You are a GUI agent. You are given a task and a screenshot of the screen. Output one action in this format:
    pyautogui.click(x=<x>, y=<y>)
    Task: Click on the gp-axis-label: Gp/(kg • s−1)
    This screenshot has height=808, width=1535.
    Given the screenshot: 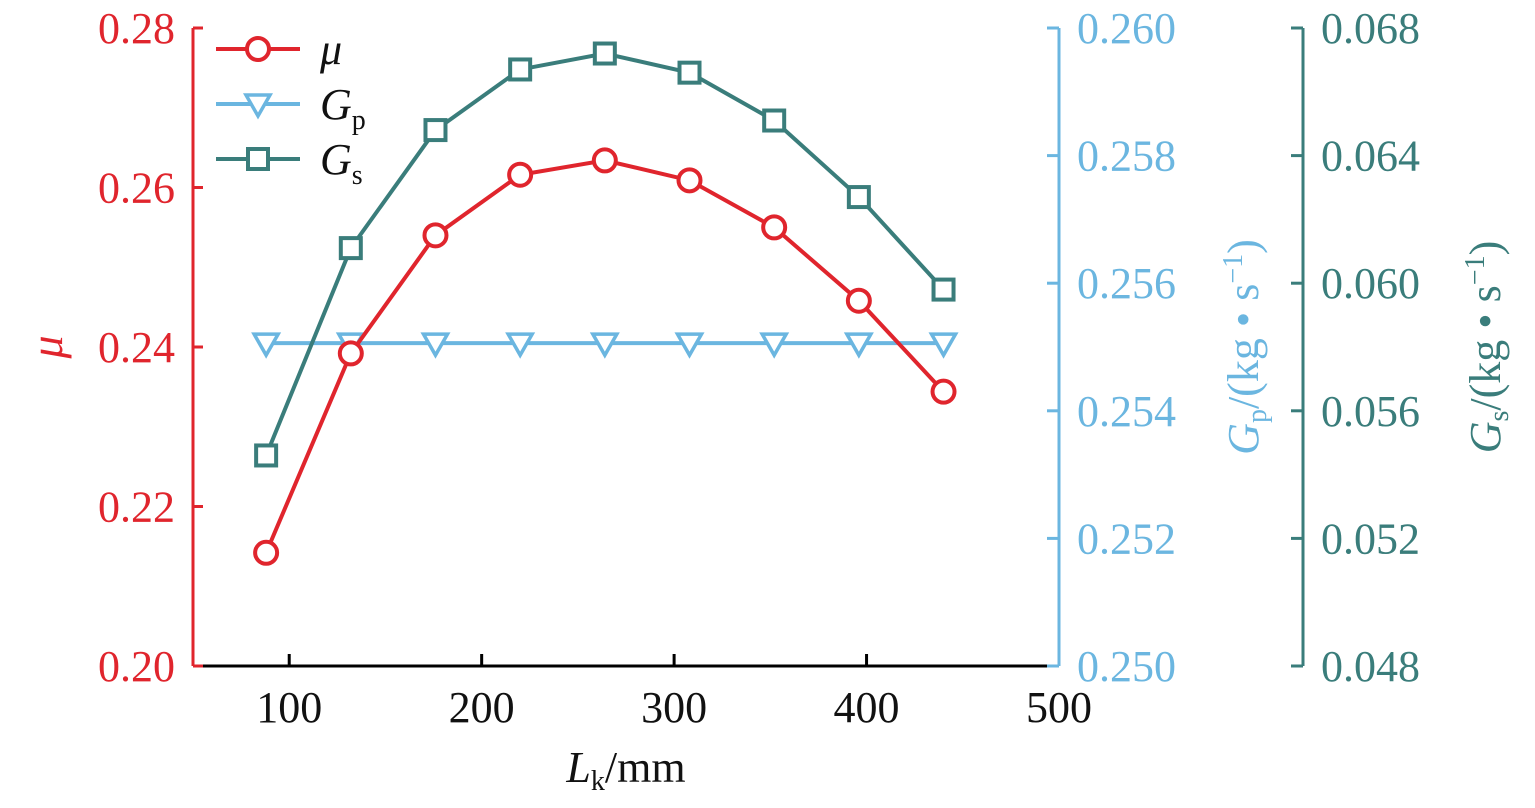 What is the action you would take?
    pyautogui.click(x=1245, y=347)
    